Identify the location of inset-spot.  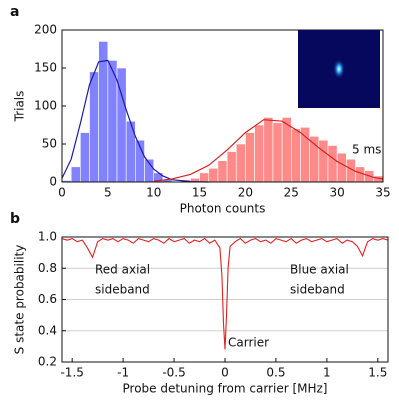
(339, 69).